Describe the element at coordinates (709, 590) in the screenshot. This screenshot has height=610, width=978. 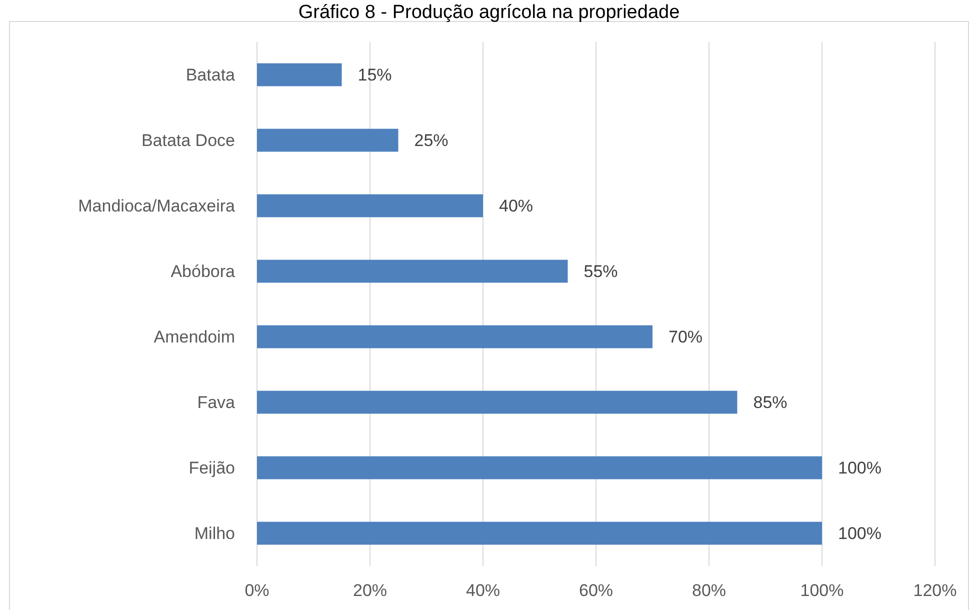
I see `x-tick-label: 80%` at that location.